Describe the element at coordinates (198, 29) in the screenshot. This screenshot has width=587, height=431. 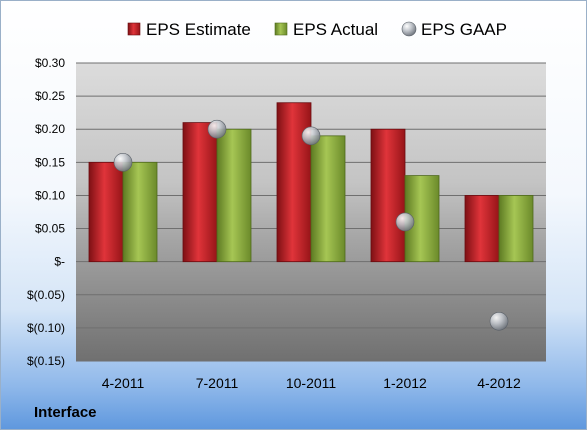
I see `legend-estimate-label: EPS Estimate` at that location.